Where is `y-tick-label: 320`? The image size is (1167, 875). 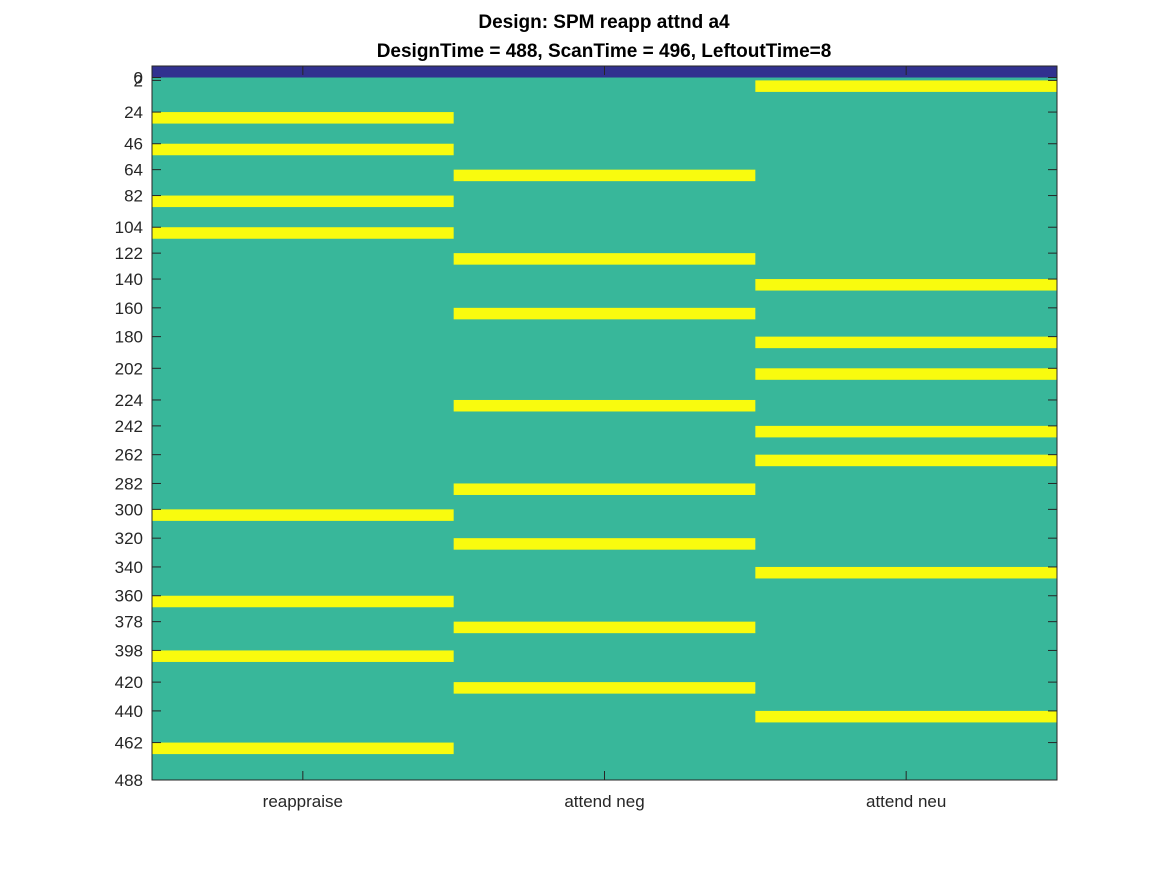
y-tick-label: 320 is located at coordinates (129, 538).